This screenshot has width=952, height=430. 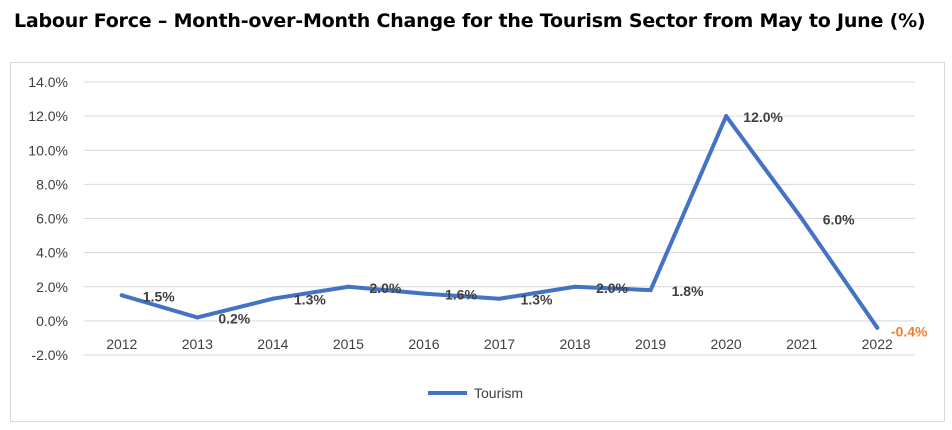 What do you see at coordinates (121, 344) in the screenshot?
I see `x-tick-label: 2012` at bounding box center [121, 344].